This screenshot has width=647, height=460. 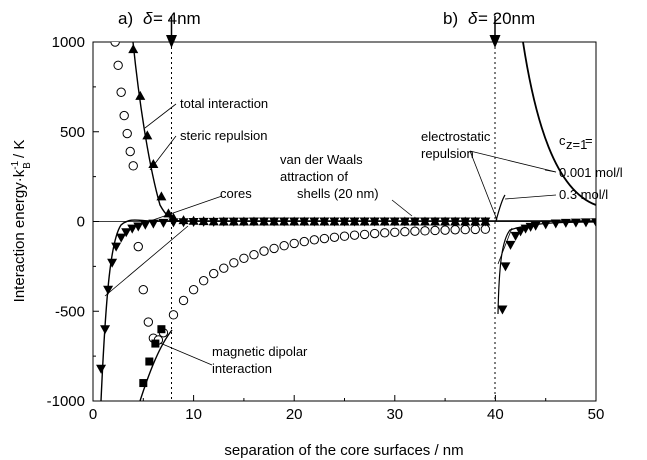 What do you see at coordinates (177, 18) in the screenshot?
I see `panel-a-value: = 4nm` at bounding box center [177, 18].